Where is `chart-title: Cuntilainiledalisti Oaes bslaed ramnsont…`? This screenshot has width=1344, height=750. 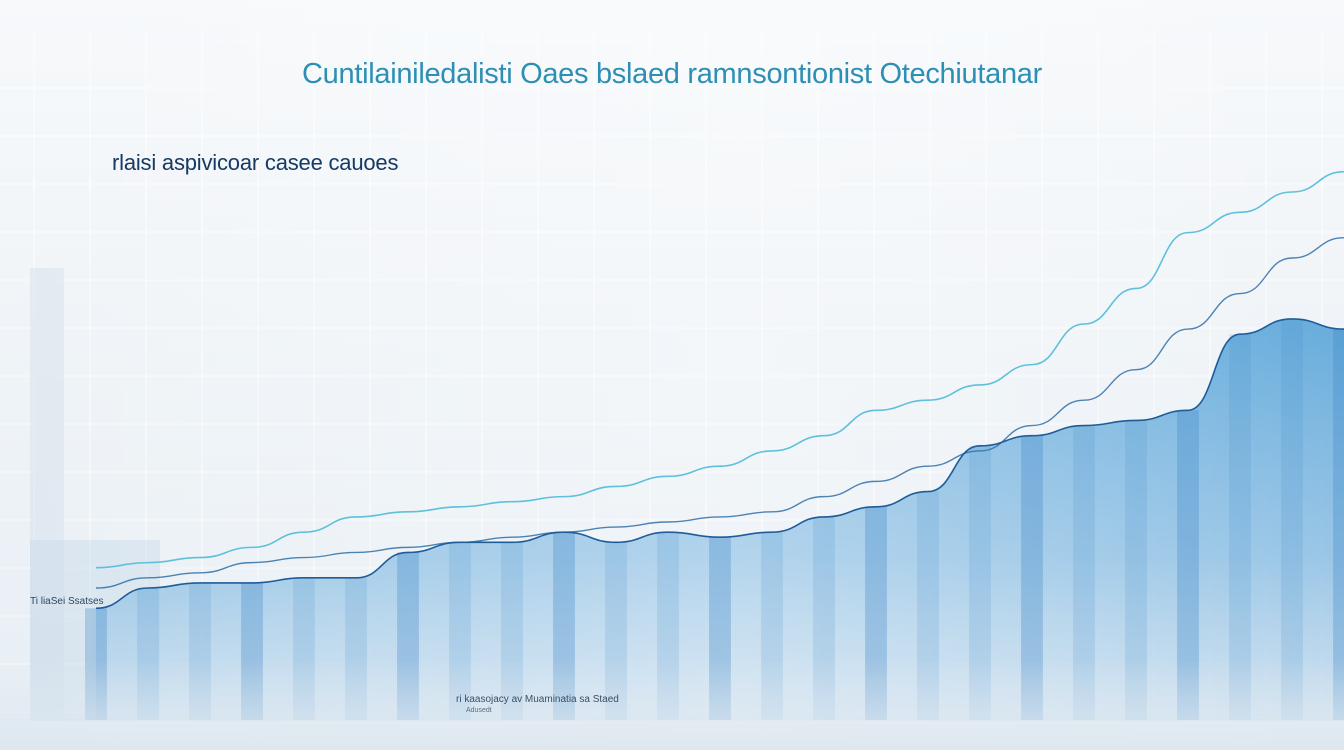 chart-title: Cuntilainiledalisti Oaes bslaed ramnsont… is located at coordinates (672, 74).